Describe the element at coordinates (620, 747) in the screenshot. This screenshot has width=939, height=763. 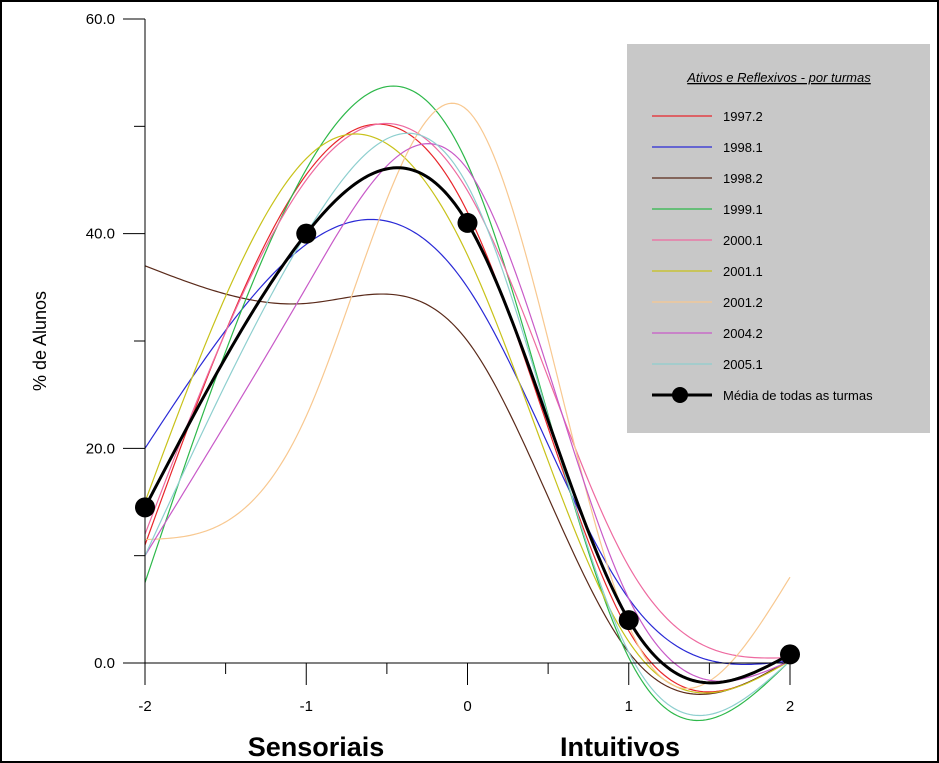
I see `x-label-intuitivos: Intuitivos` at that location.